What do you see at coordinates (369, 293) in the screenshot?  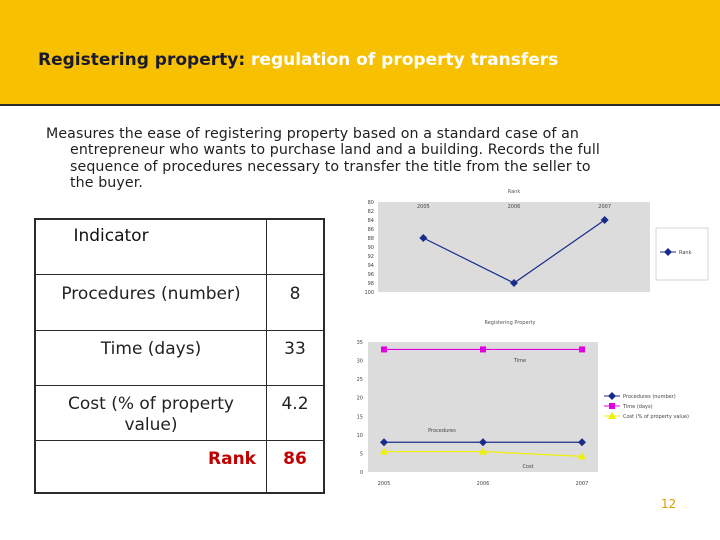 I see `y-tick-label: 100` at bounding box center [369, 293].